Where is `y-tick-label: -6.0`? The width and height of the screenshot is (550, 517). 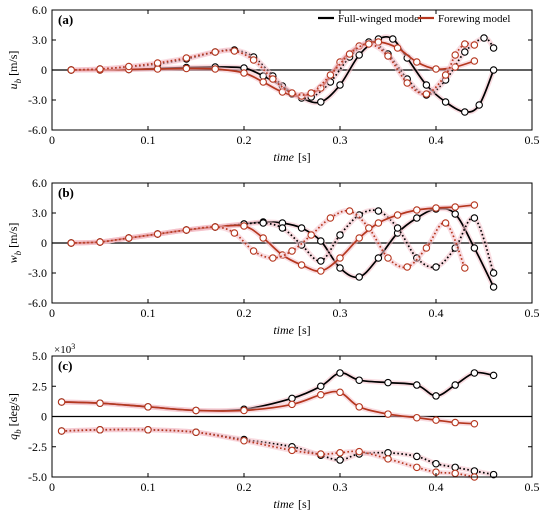
y-tick-label: -6.0 is located at coordinates (37, 303).